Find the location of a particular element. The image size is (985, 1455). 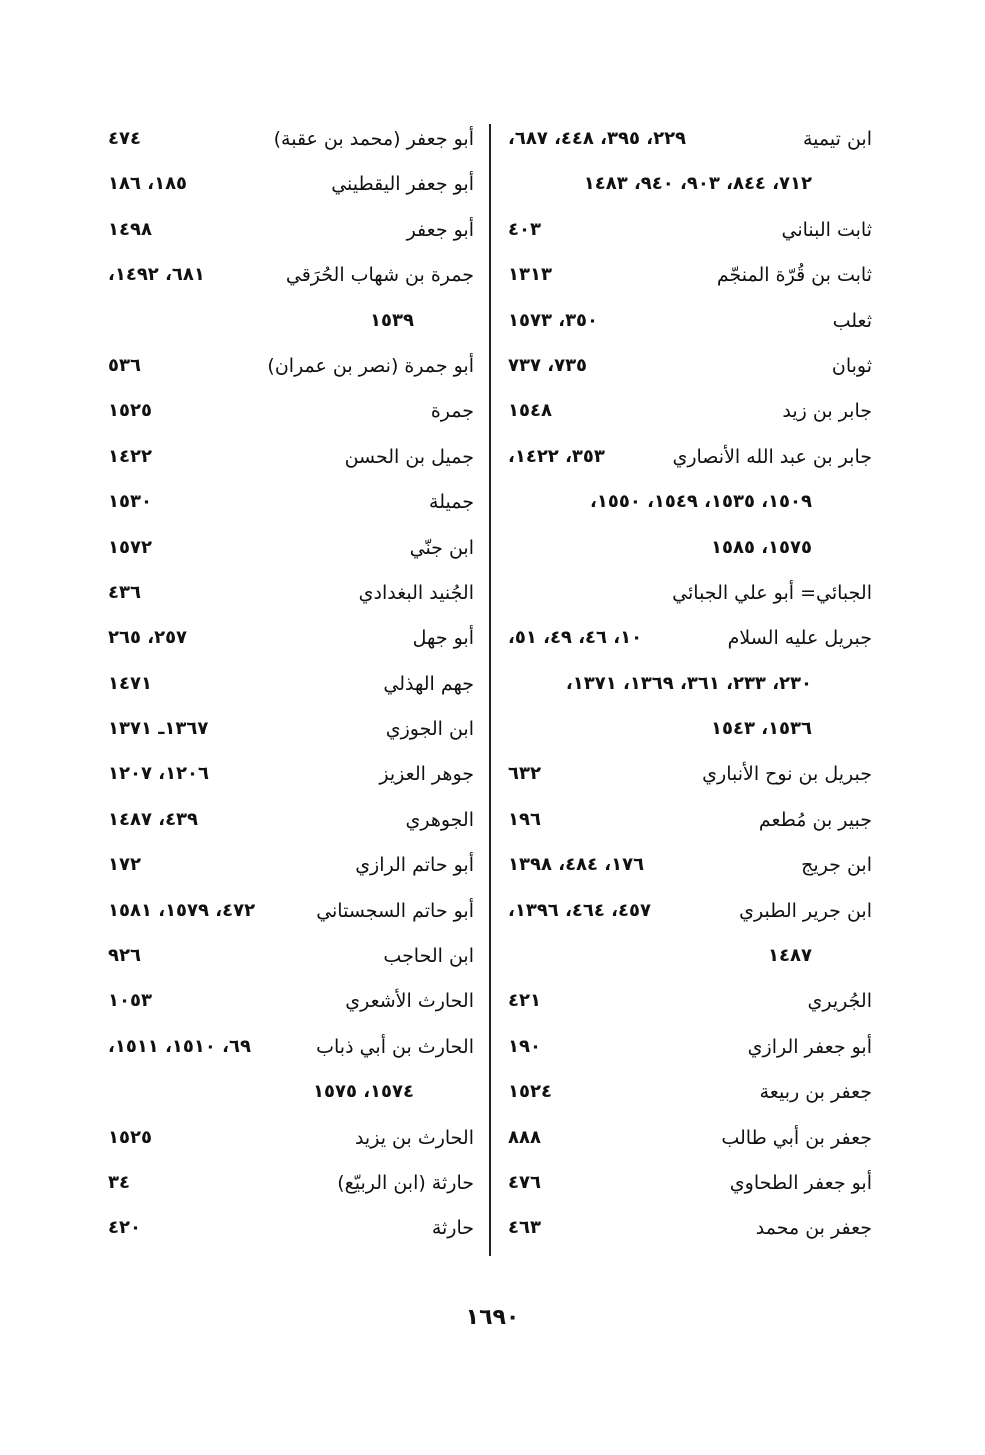

entry-name: حارثة is located at coordinates (452, 1228).